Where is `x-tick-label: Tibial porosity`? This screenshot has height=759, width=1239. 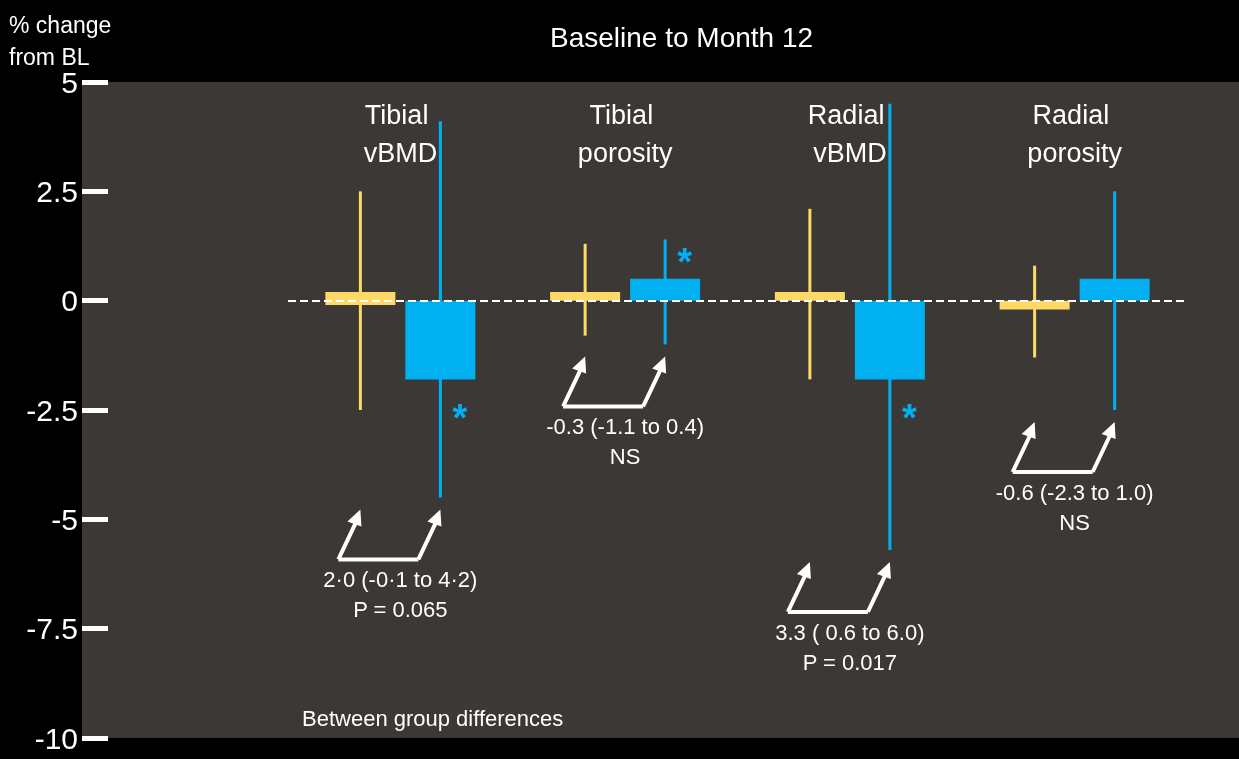 x-tick-label: Tibial porosity is located at coordinates (625, 134).